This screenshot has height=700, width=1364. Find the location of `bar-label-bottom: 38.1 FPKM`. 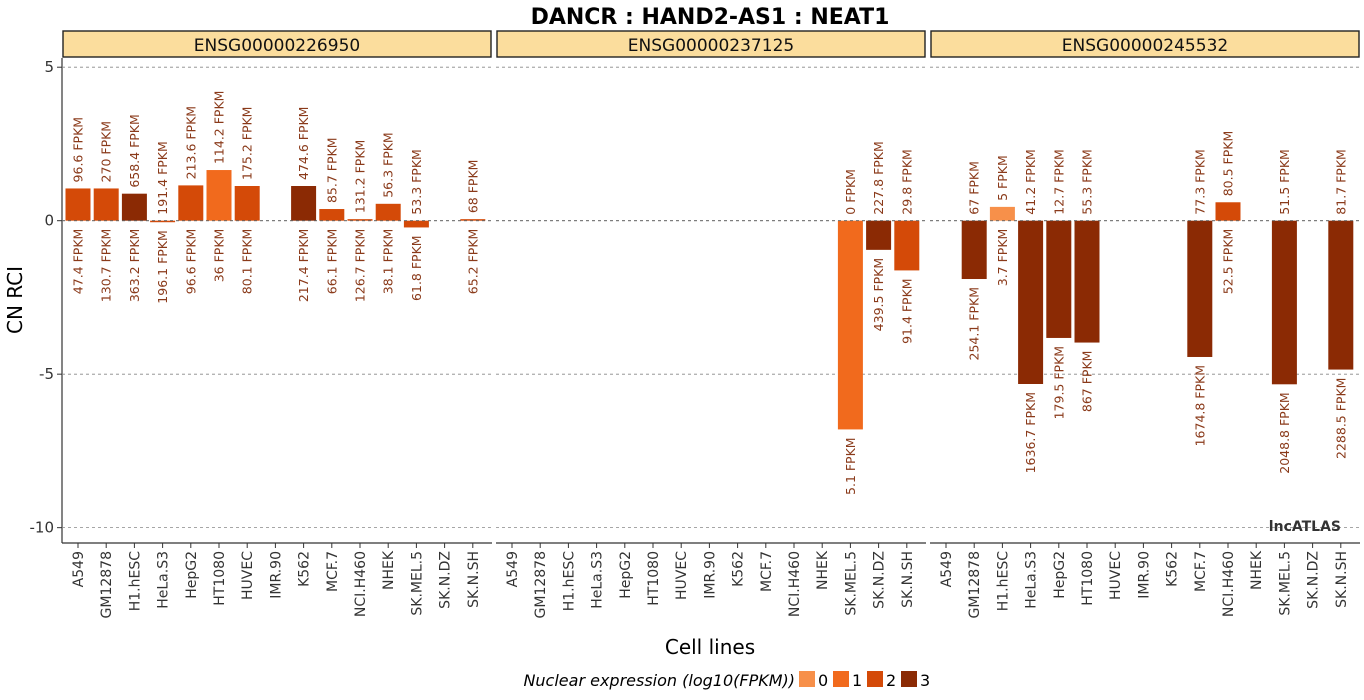

bar-label-bottom: 38.1 FPKM is located at coordinates (388, 262).